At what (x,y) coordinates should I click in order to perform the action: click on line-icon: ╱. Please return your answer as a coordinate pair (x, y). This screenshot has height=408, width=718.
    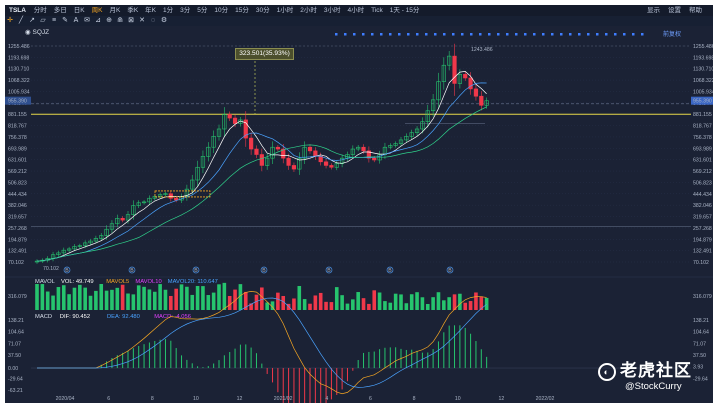
    Looking at the image, I should click on (21, 20).